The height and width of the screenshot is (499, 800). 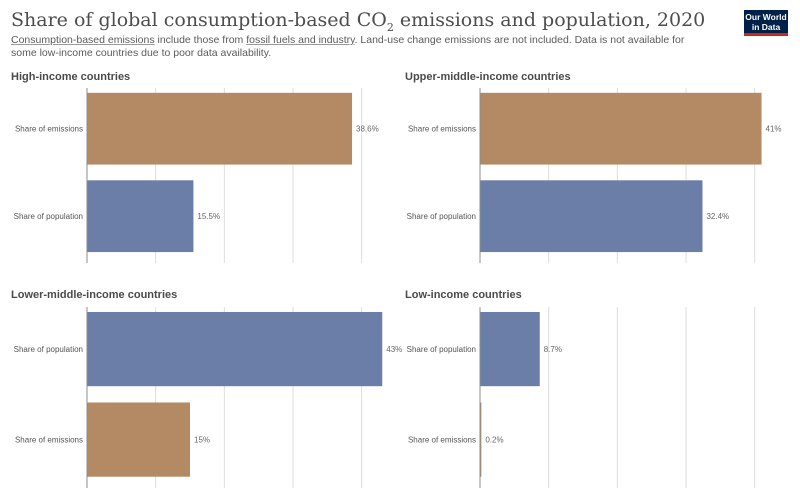 I want to click on facet-title: Low-income countries, so click(x=463, y=295).